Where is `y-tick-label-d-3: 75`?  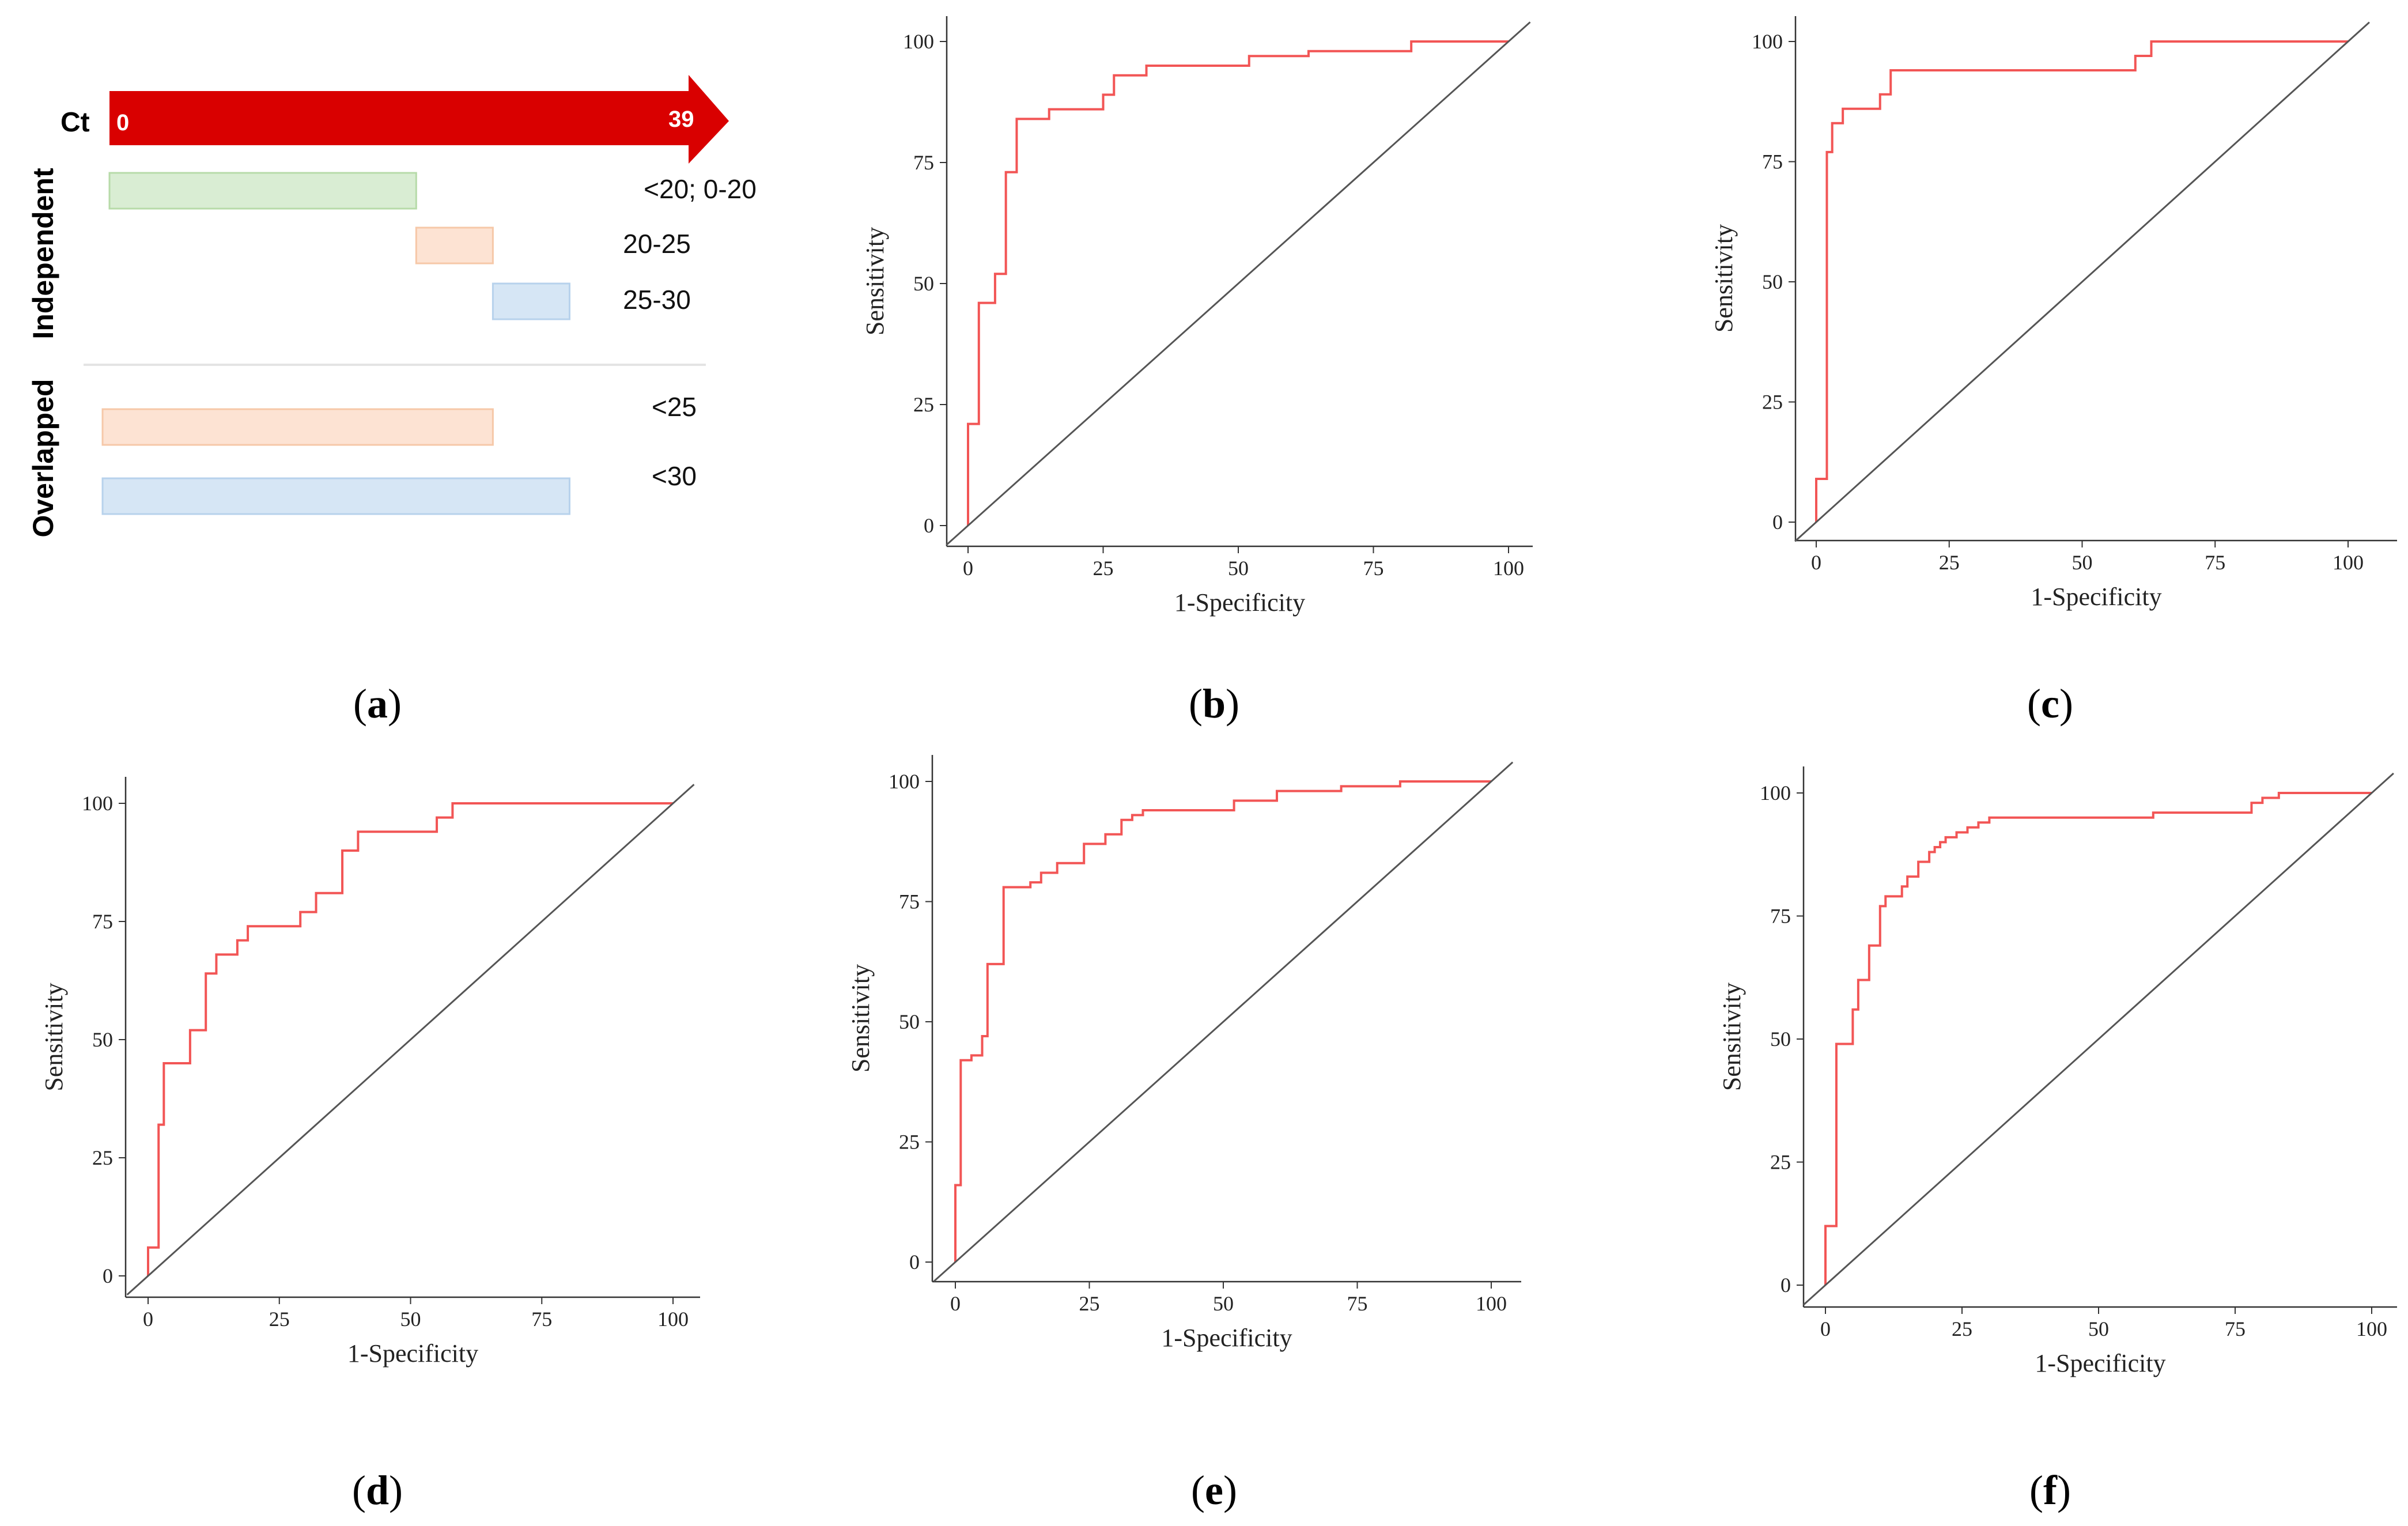
y-tick-label-d-3: 75 is located at coordinates (102, 921).